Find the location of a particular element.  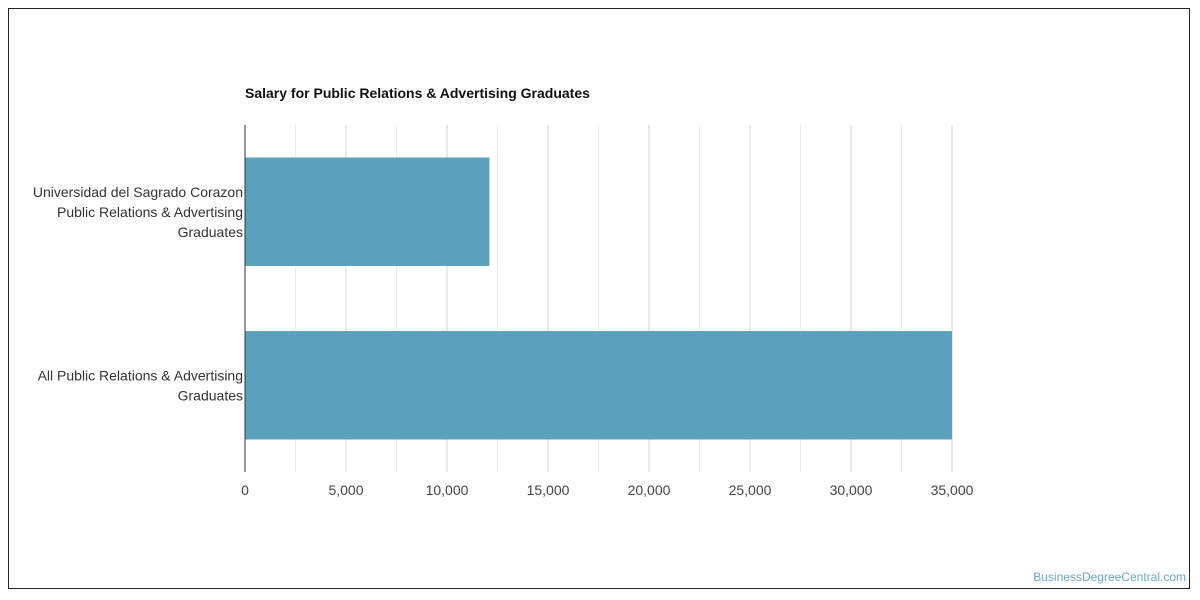

x-tick-label: 10,000 is located at coordinates (447, 490).